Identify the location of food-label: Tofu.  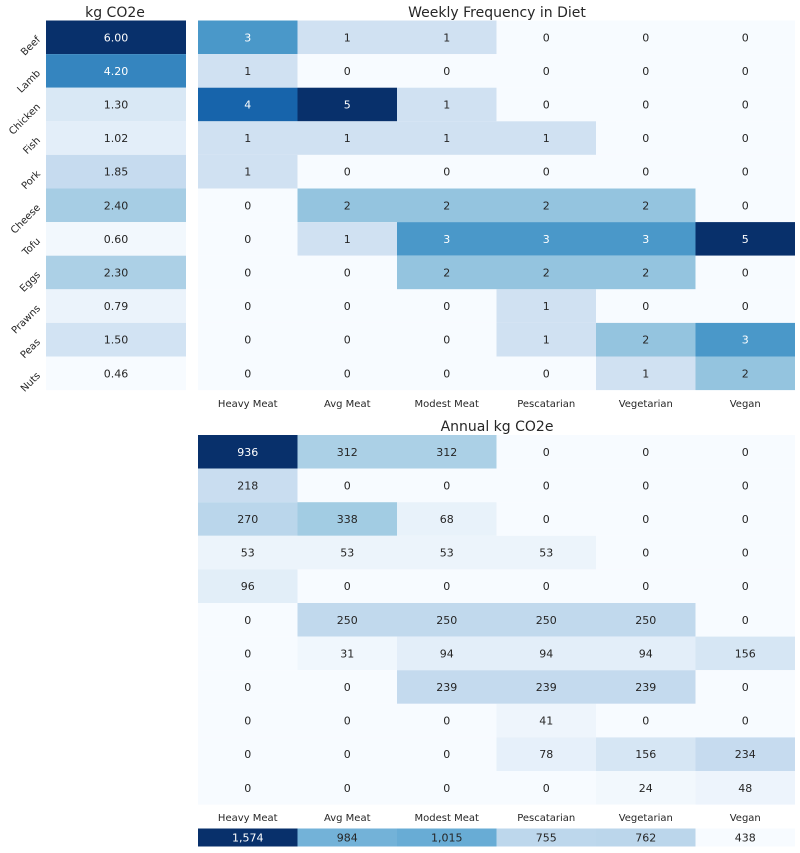
(31, 247).